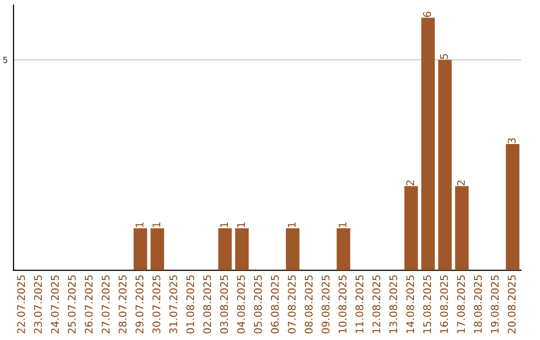  What do you see at coordinates (106, 304) in the screenshot?
I see `x-tick-label: 27.07.2025` at bounding box center [106, 304].